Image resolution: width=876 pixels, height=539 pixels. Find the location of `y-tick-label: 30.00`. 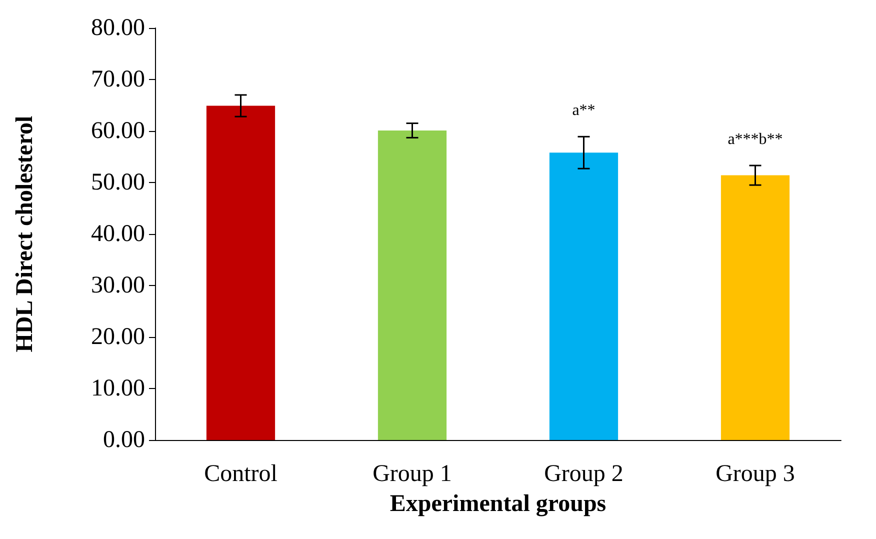

y-tick-label: 30.00 is located at coordinates (118, 285).